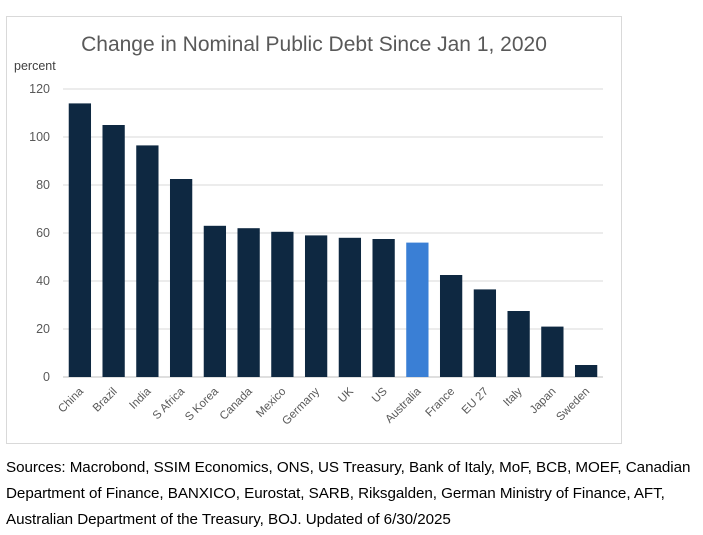  Describe the element at coordinates (43, 185) in the screenshot. I see `y-tick-label: 80` at that location.